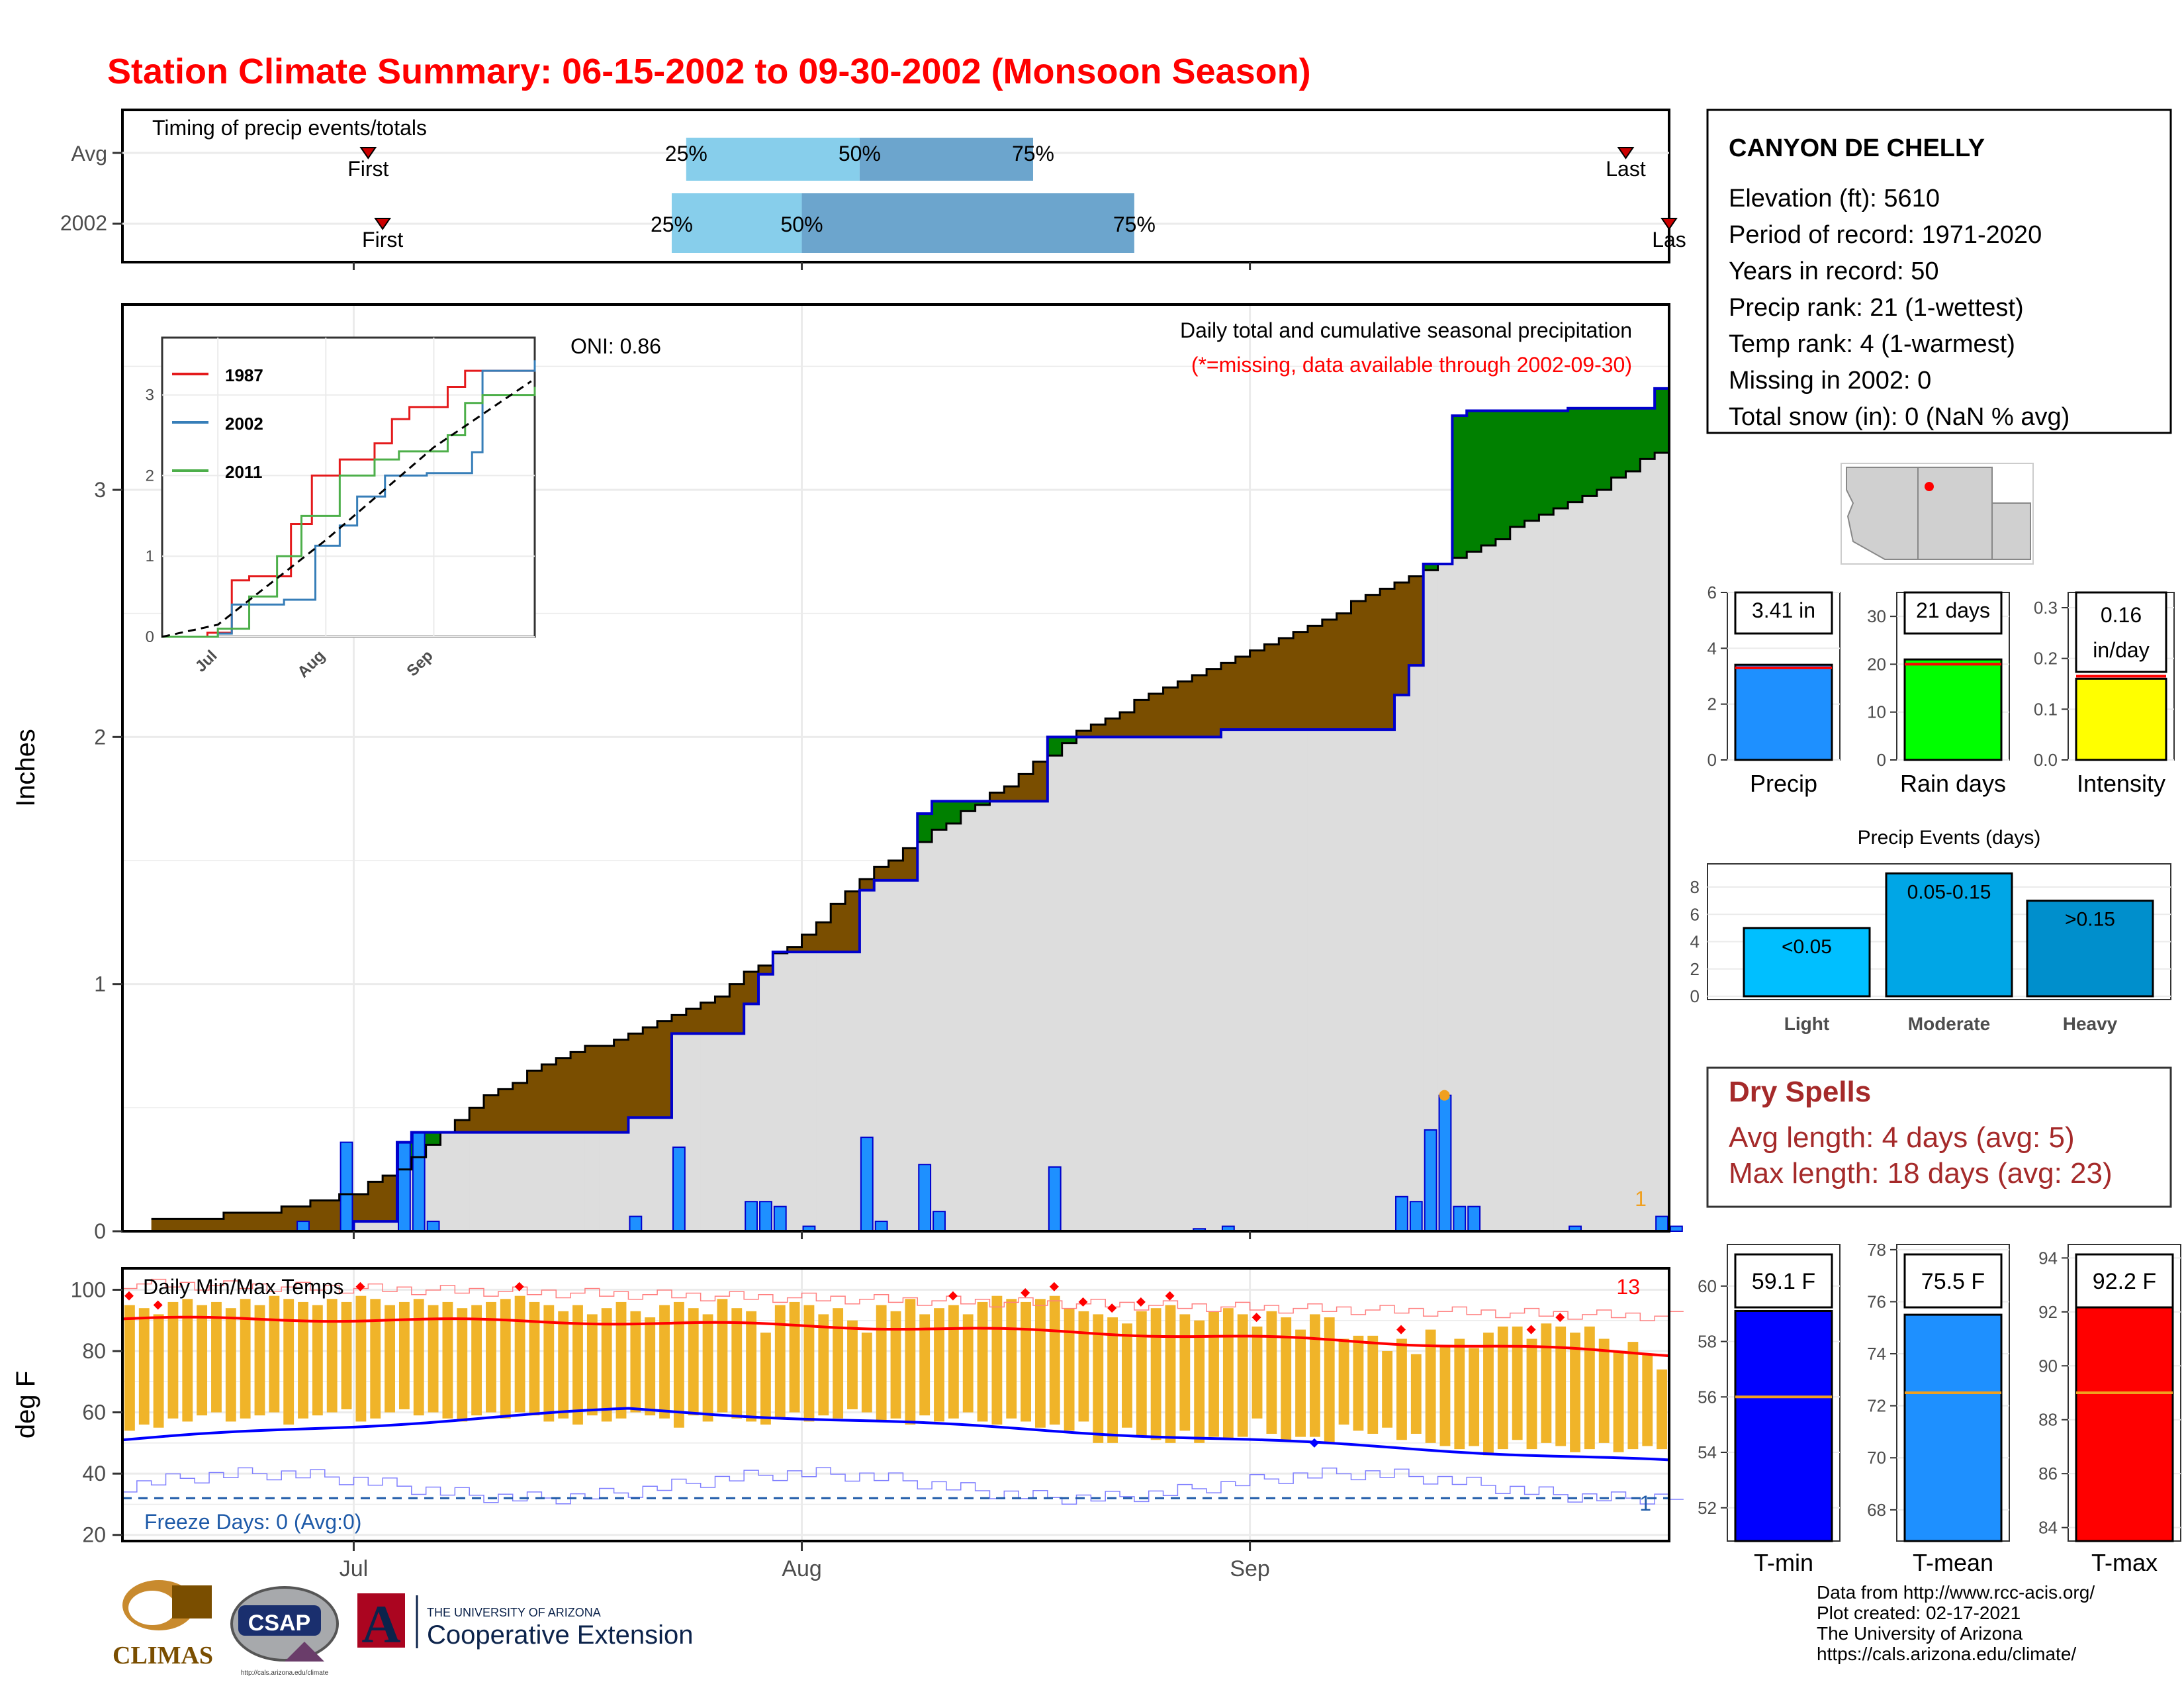 Image resolution: width=2184 pixels, height=1688 pixels. What do you see at coordinates (163, 1624) in the screenshot?
I see `climas-logo: CLIMAS` at bounding box center [163, 1624].